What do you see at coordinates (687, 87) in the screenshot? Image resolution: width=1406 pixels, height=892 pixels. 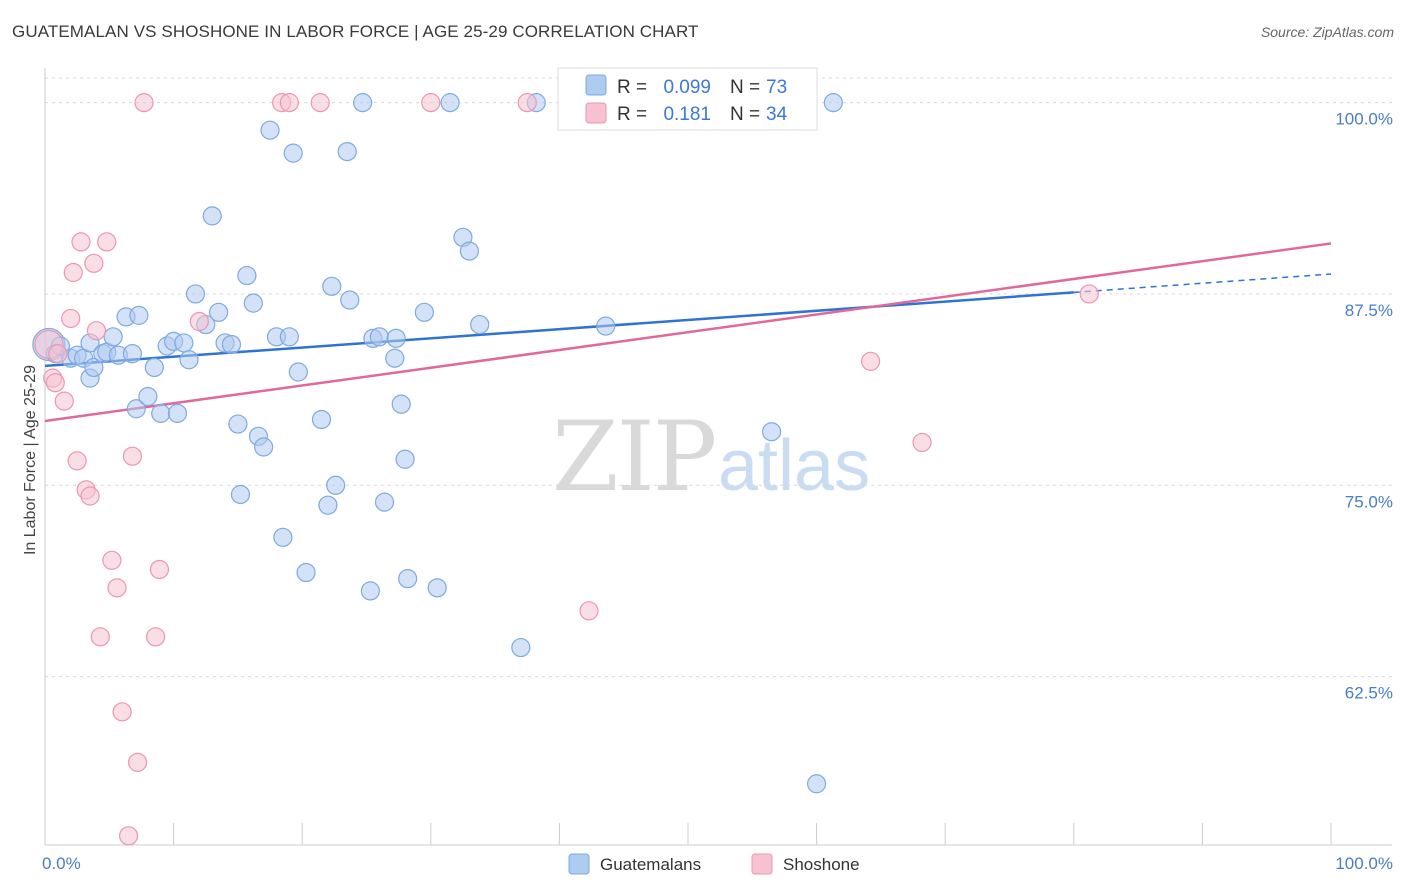 I see `legend-r-value-1: 0.099` at bounding box center [687, 87].